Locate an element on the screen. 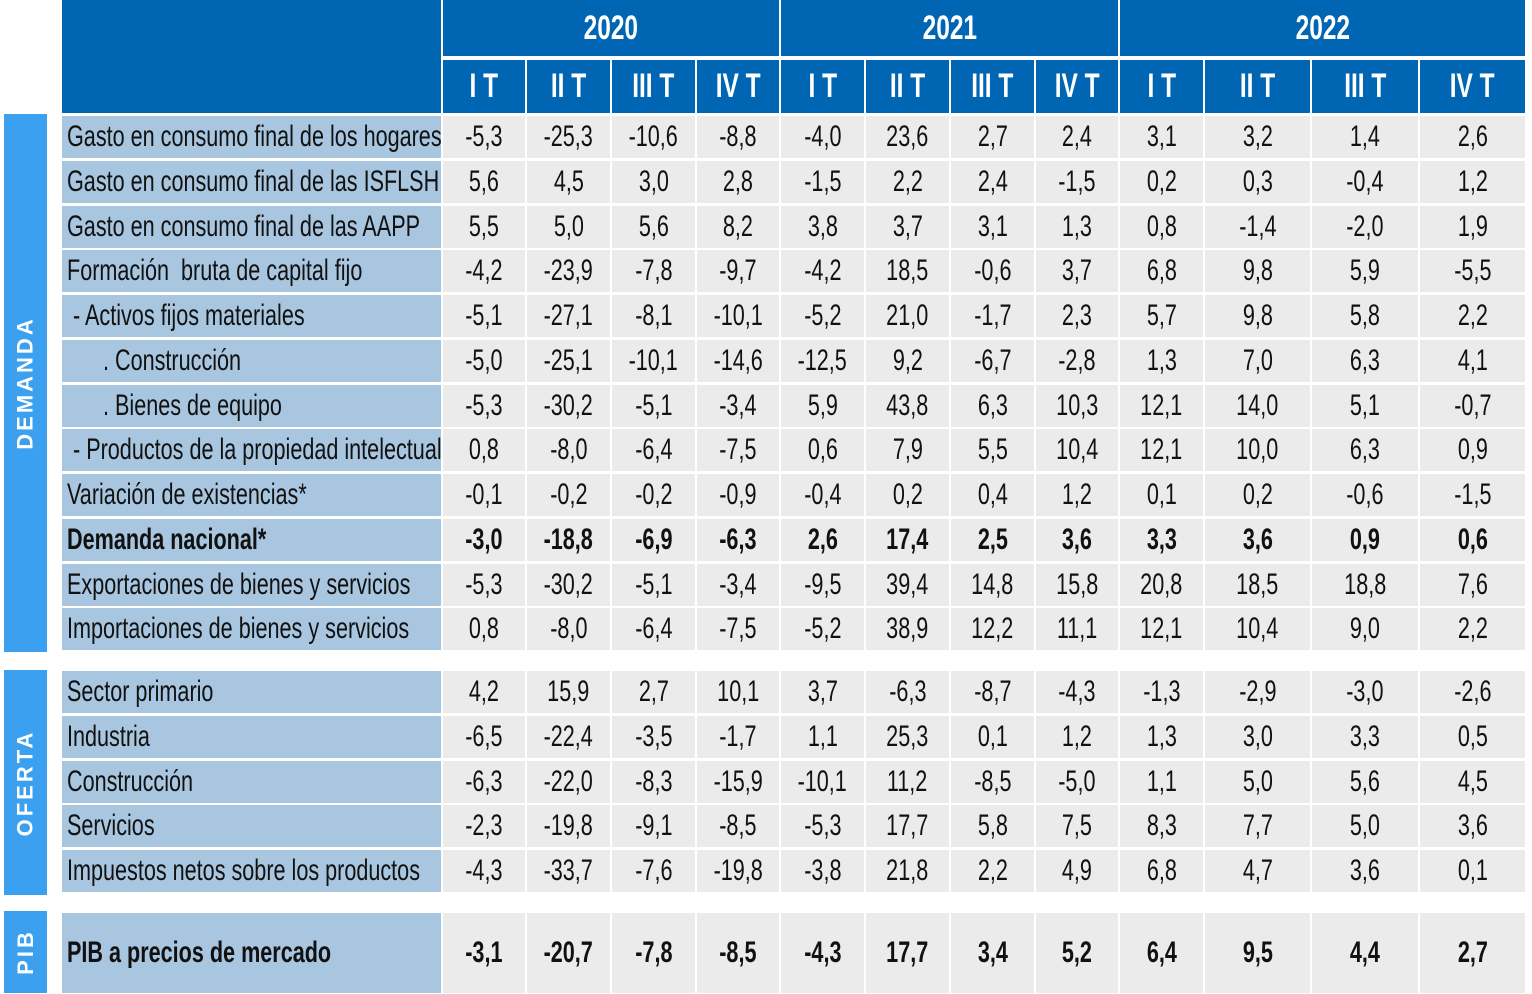 This screenshot has width=1532, height=994. value-cell-text: -27,1 is located at coordinates (568, 315).